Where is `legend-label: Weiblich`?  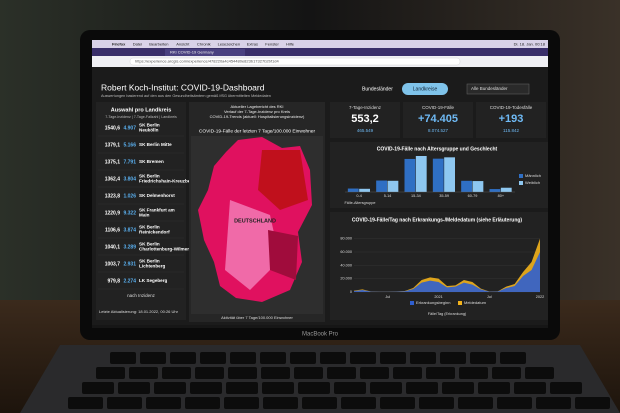 legend-label: Weiblich is located at coordinates (532, 182).